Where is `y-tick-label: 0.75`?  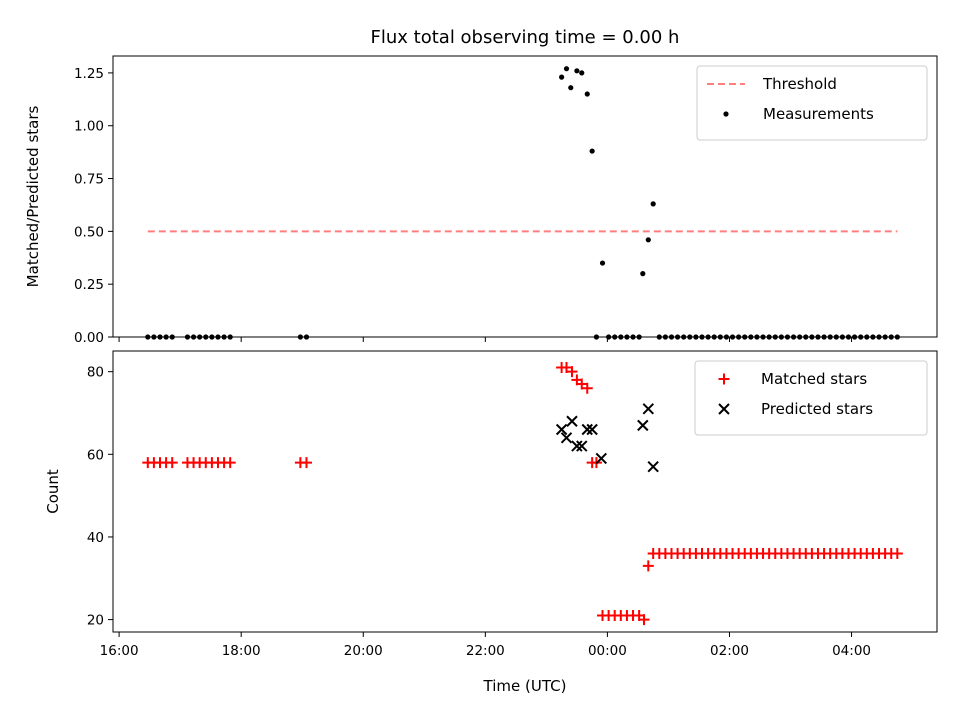
y-tick-label: 0.75 is located at coordinates (89, 180).